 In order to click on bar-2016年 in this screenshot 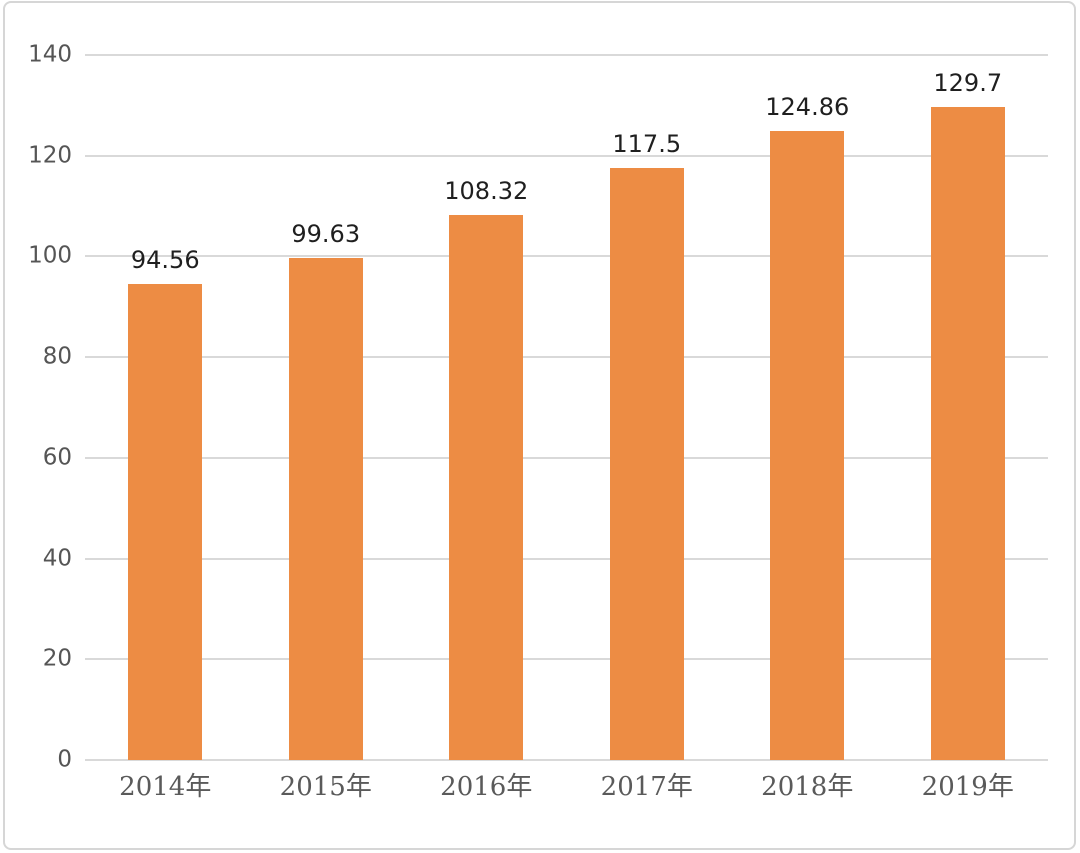, I will do `click(486, 487)`.